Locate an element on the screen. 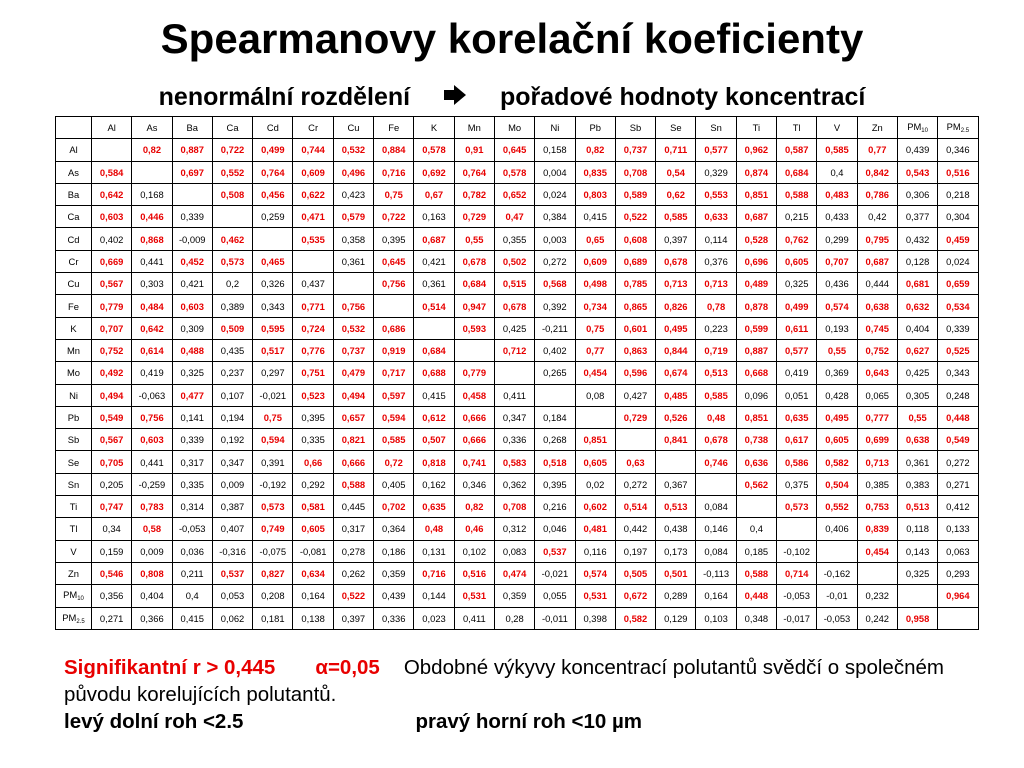 The image size is (1024, 768). table-cell: 0,707 is located at coordinates (837, 261).